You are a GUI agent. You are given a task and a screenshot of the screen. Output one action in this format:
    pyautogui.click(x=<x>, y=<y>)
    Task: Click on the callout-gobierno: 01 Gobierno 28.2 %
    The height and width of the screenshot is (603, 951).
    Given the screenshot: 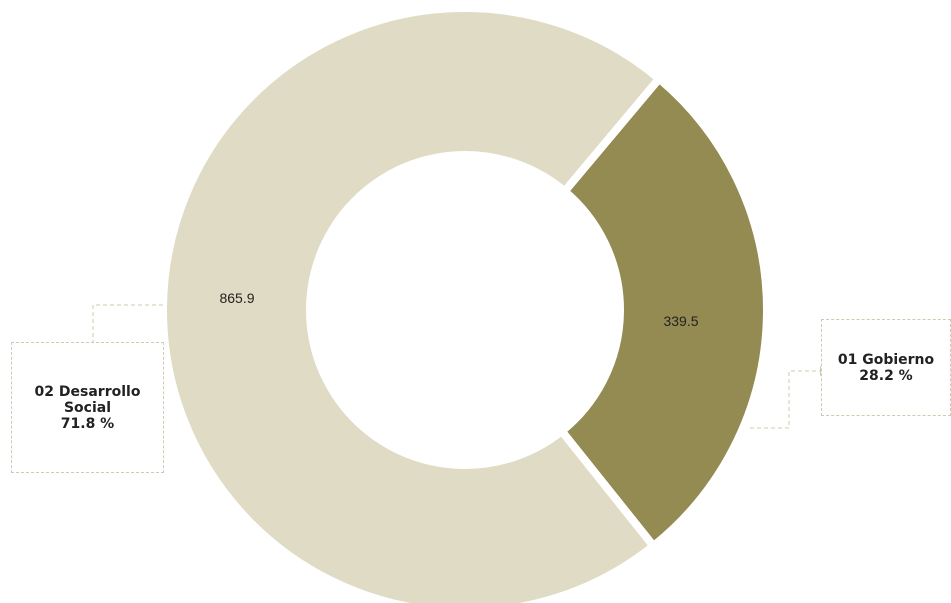 What is the action you would take?
    pyautogui.click(x=886, y=367)
    